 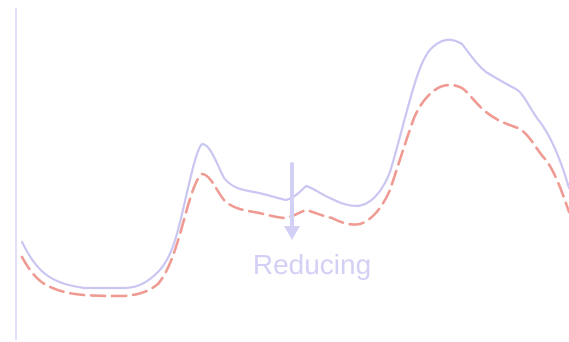 What do you see at coordinates (292, 201) in the screenshot?
I see `reducing-arrow` at bounding box center [292, 201].